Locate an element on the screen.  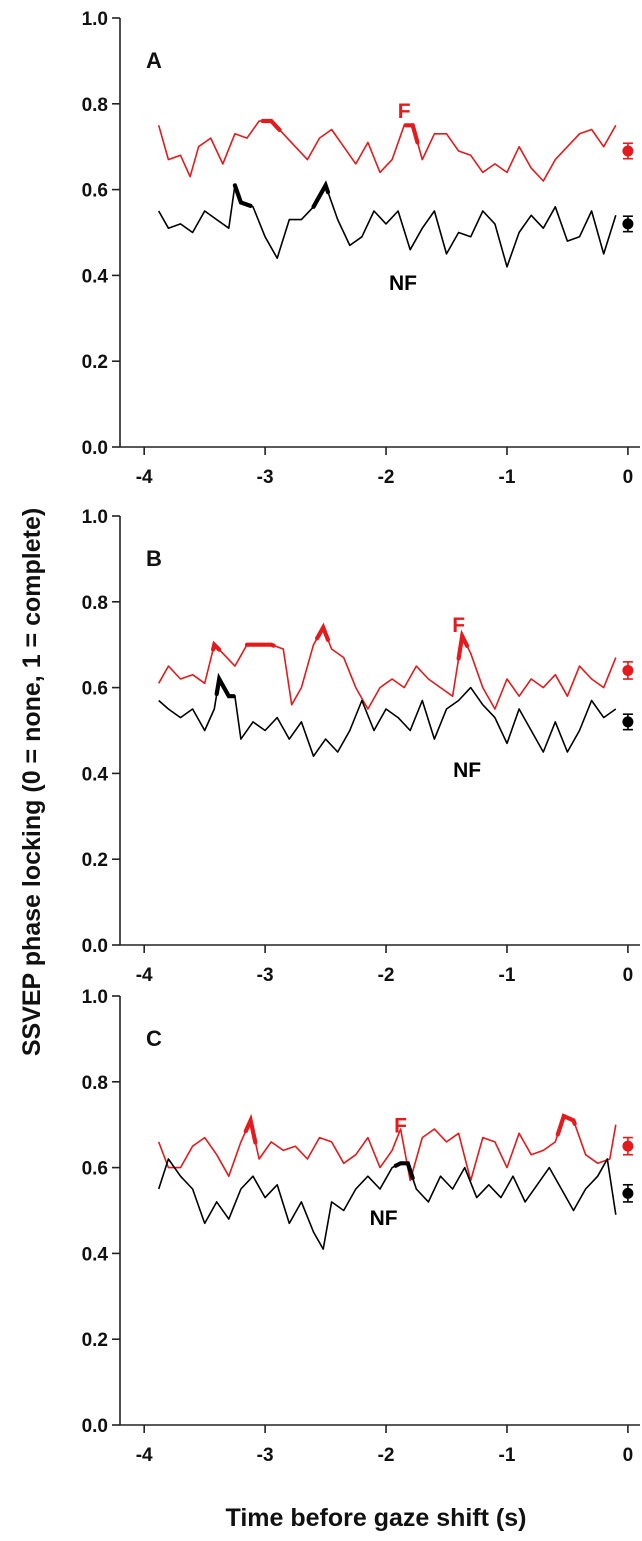
panel-a-x-tick-label: -1 is located at coordinates (507, 477).